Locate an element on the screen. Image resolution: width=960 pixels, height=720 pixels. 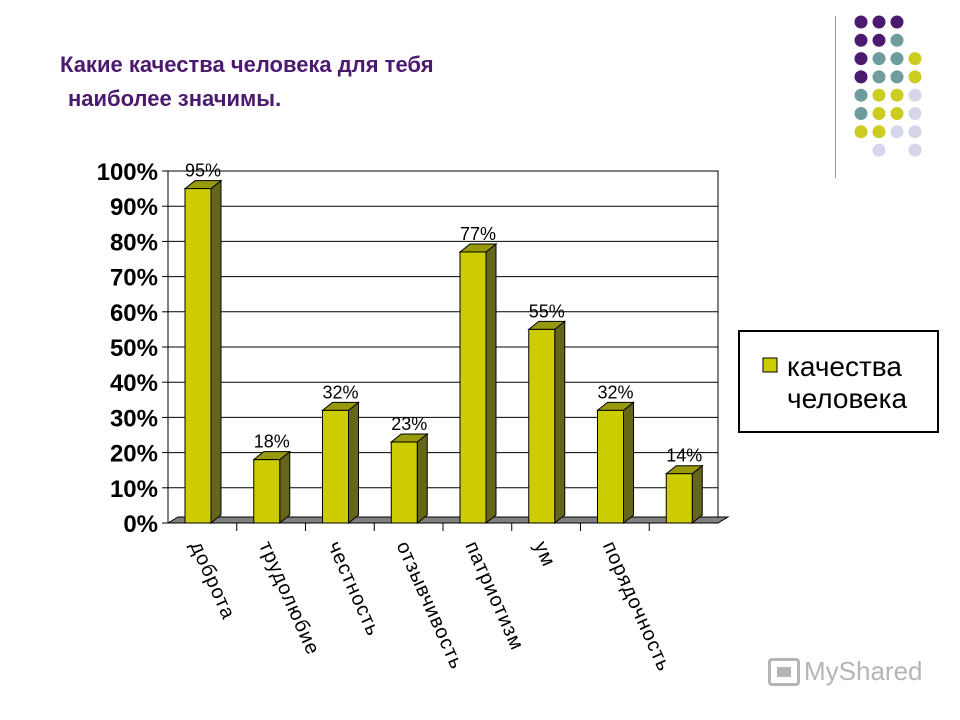
legend-box is located at coordinates (838, 381).